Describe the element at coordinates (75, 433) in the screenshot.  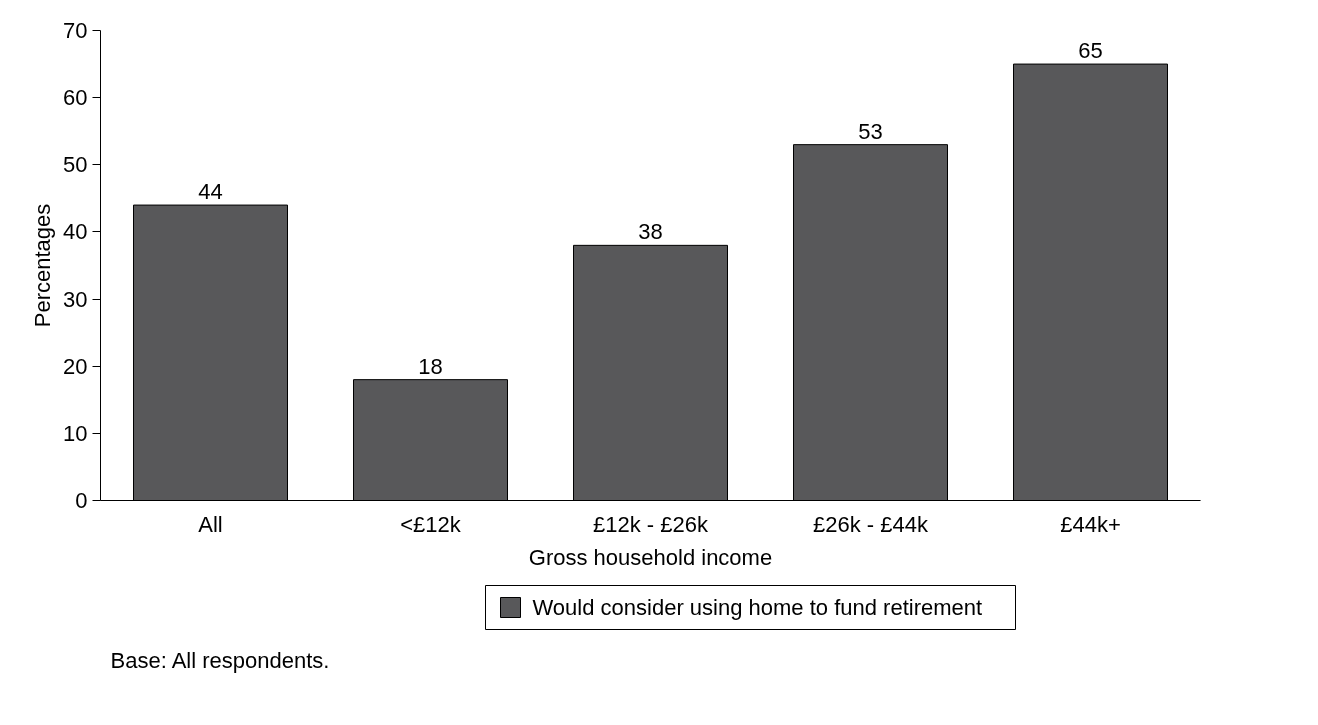
I see `y-tick-label: 10` at that location.